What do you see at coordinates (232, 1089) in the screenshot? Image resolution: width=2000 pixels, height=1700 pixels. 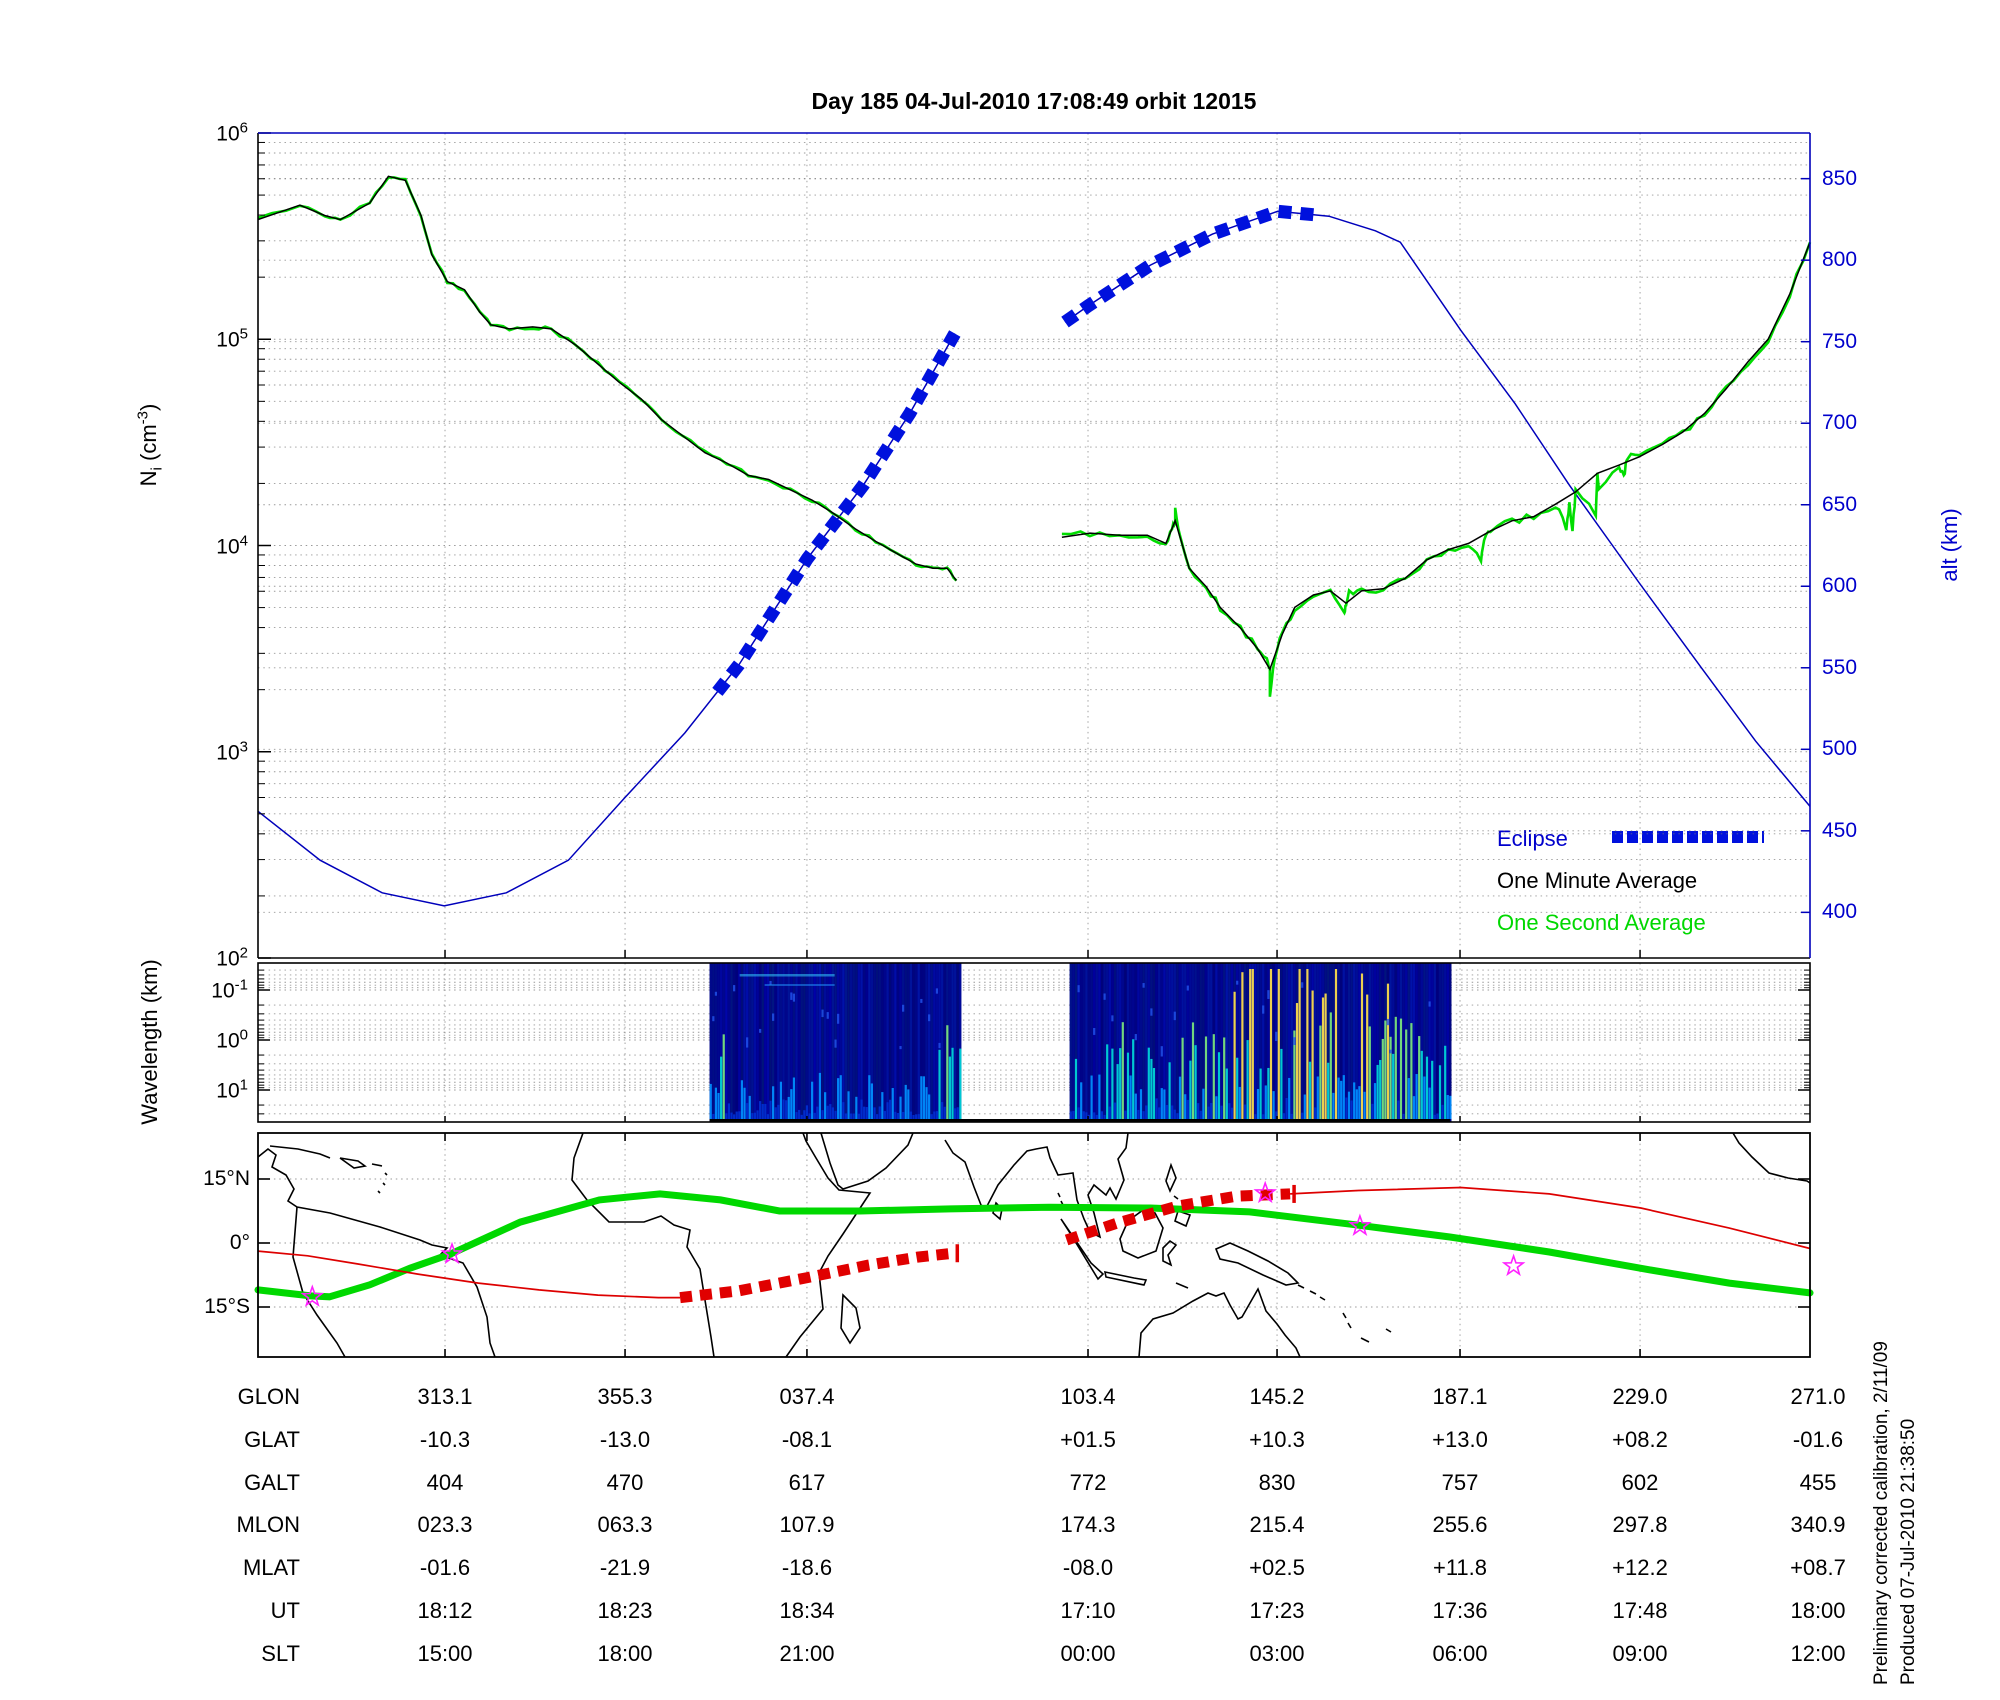 I see `wavelength-tick-10e1: 10¹` at bounding box center [232, 1089].